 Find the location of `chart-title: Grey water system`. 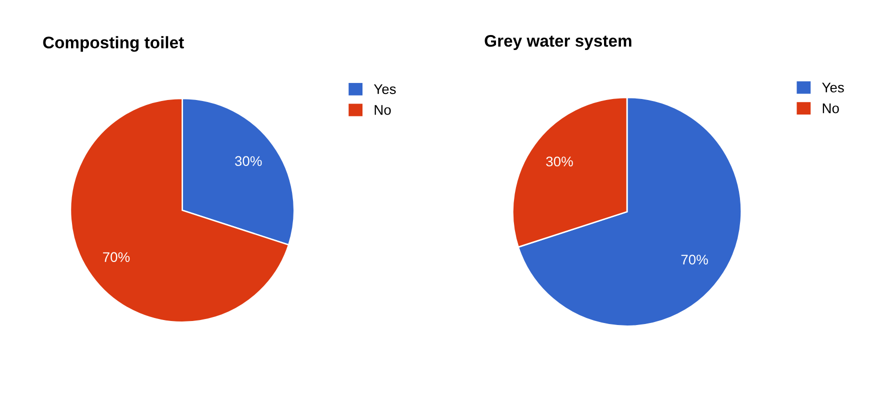

chart-title: Grey water system is located at coordinates (558, 42).